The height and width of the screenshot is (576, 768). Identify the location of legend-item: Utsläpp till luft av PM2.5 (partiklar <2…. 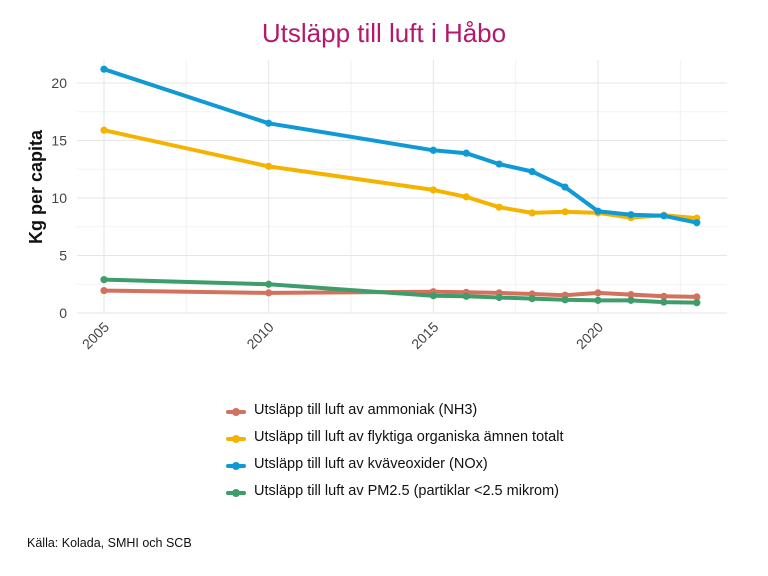
(436, 492).